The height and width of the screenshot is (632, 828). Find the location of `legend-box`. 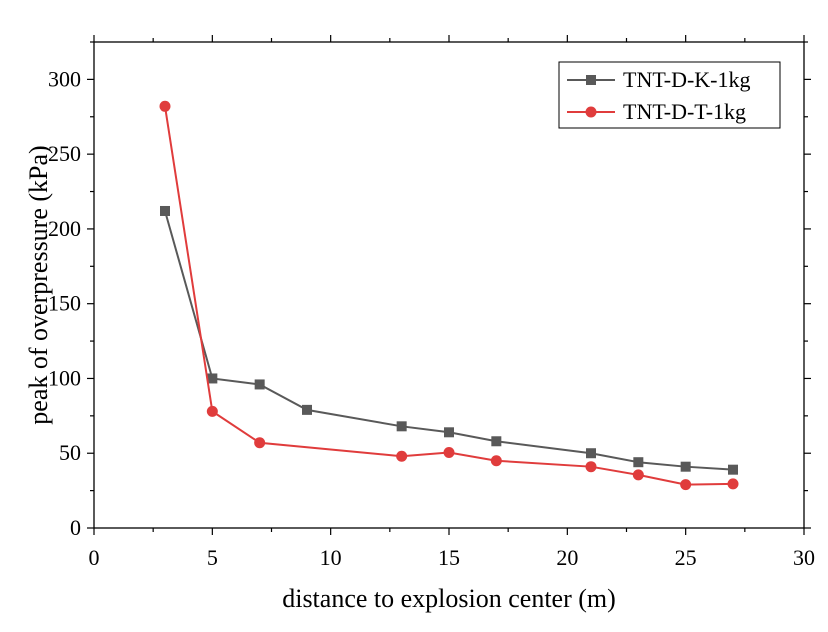

legend-box is located at coordinates (669, 95).